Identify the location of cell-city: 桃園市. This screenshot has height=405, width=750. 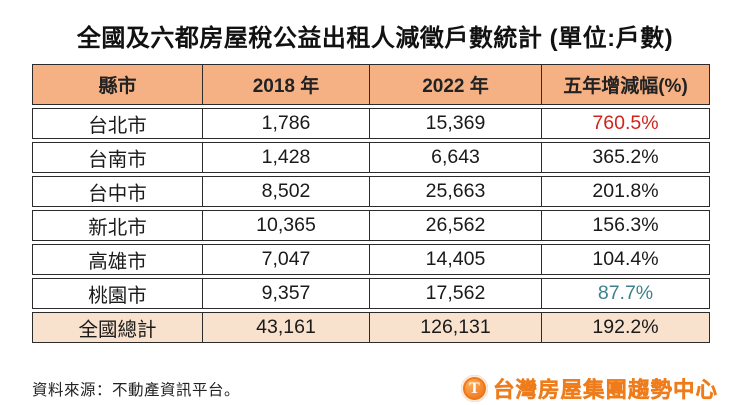
(117, 293).